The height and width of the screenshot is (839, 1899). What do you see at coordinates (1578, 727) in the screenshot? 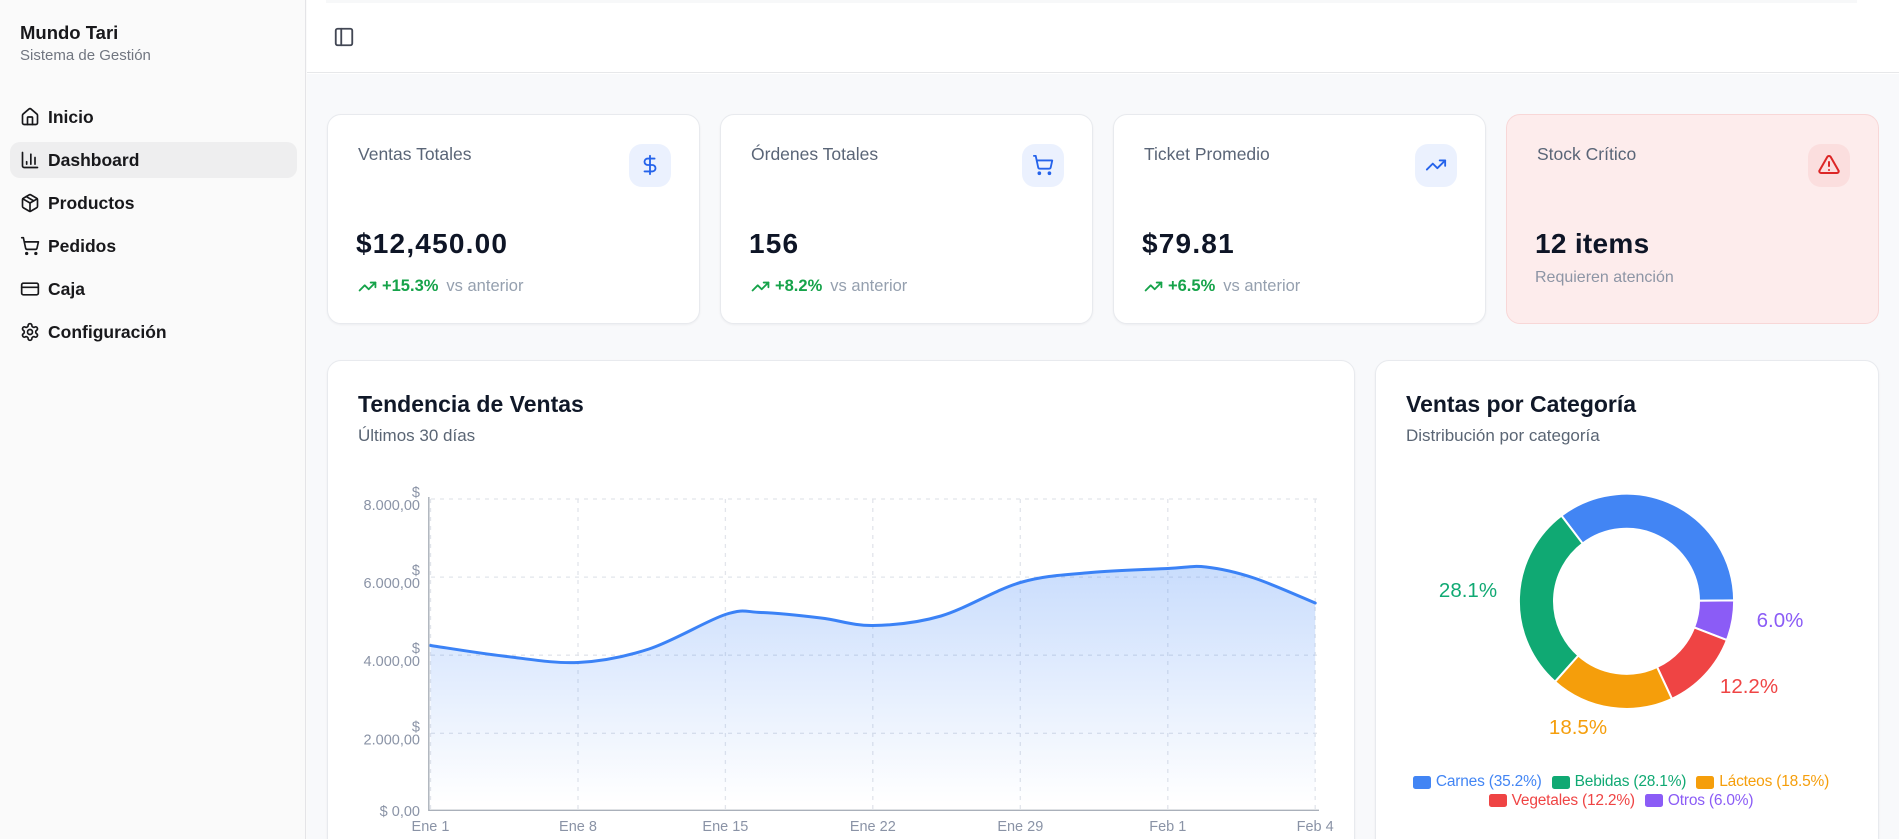
I see `svg-text: 18.5%` at bounding box center [1578, 727].